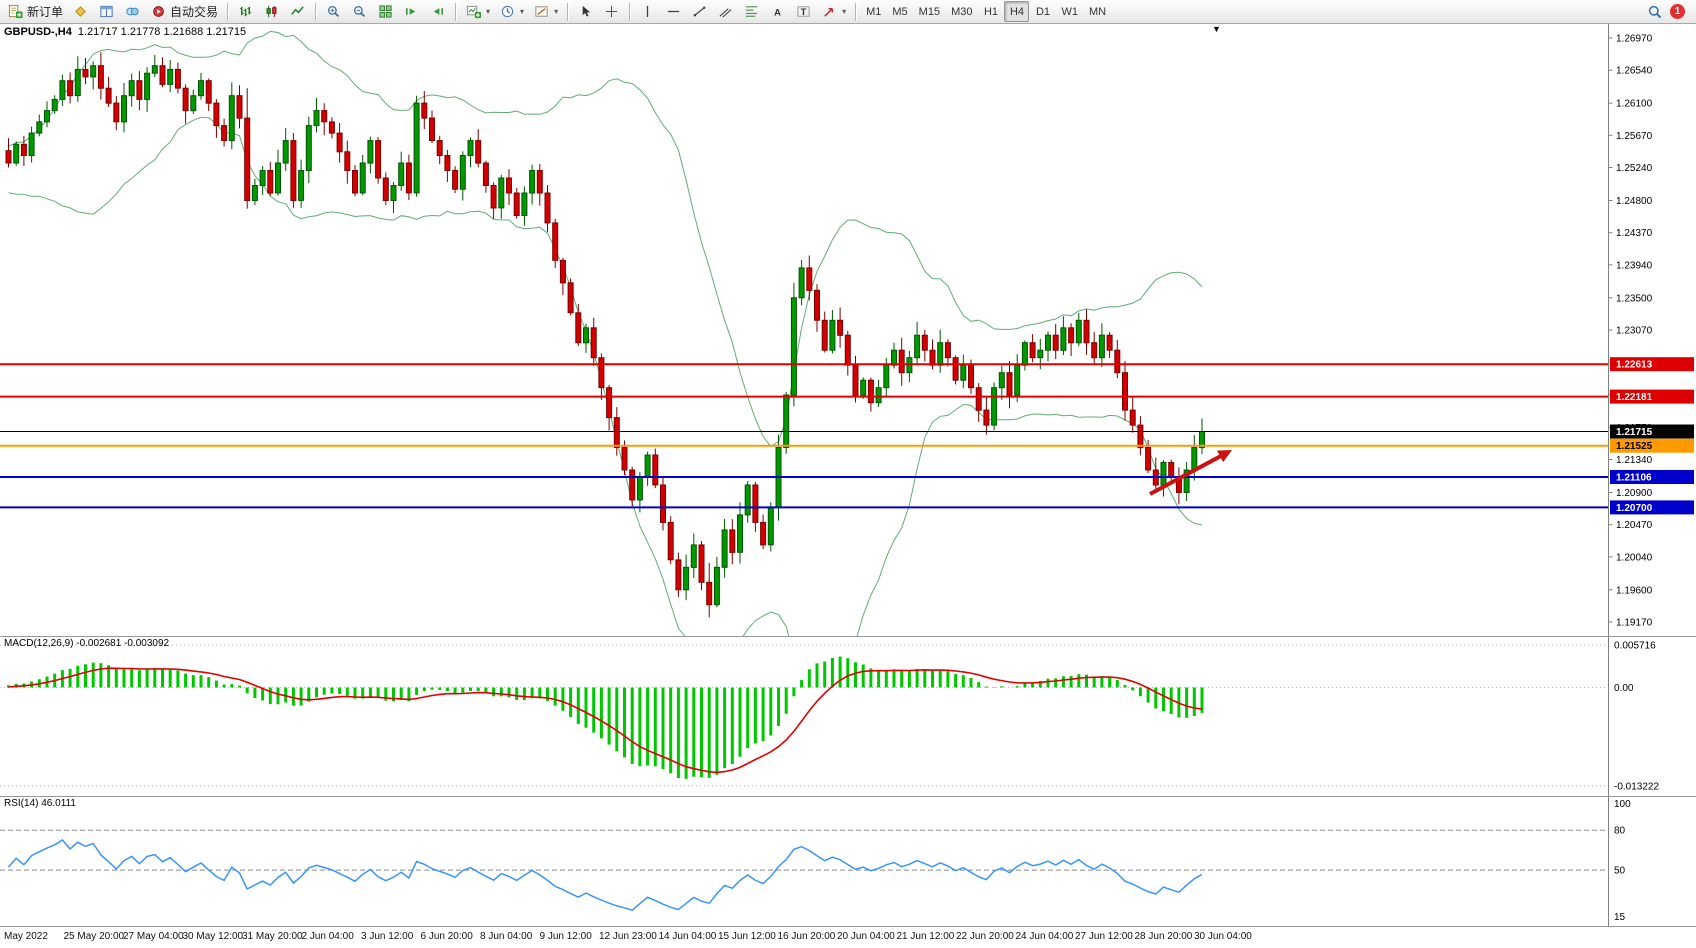 This screenshot has height=948, width=1696. Describe the element at coordinates (1624, 688) in the screenshot. I see `svg-text: 0.00` at that location.